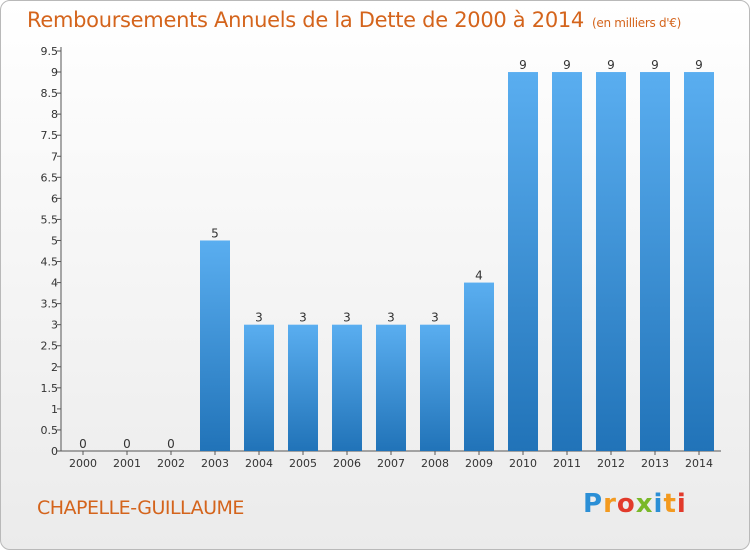  I want to click on y-tick-label: 3, so click(54, 325).